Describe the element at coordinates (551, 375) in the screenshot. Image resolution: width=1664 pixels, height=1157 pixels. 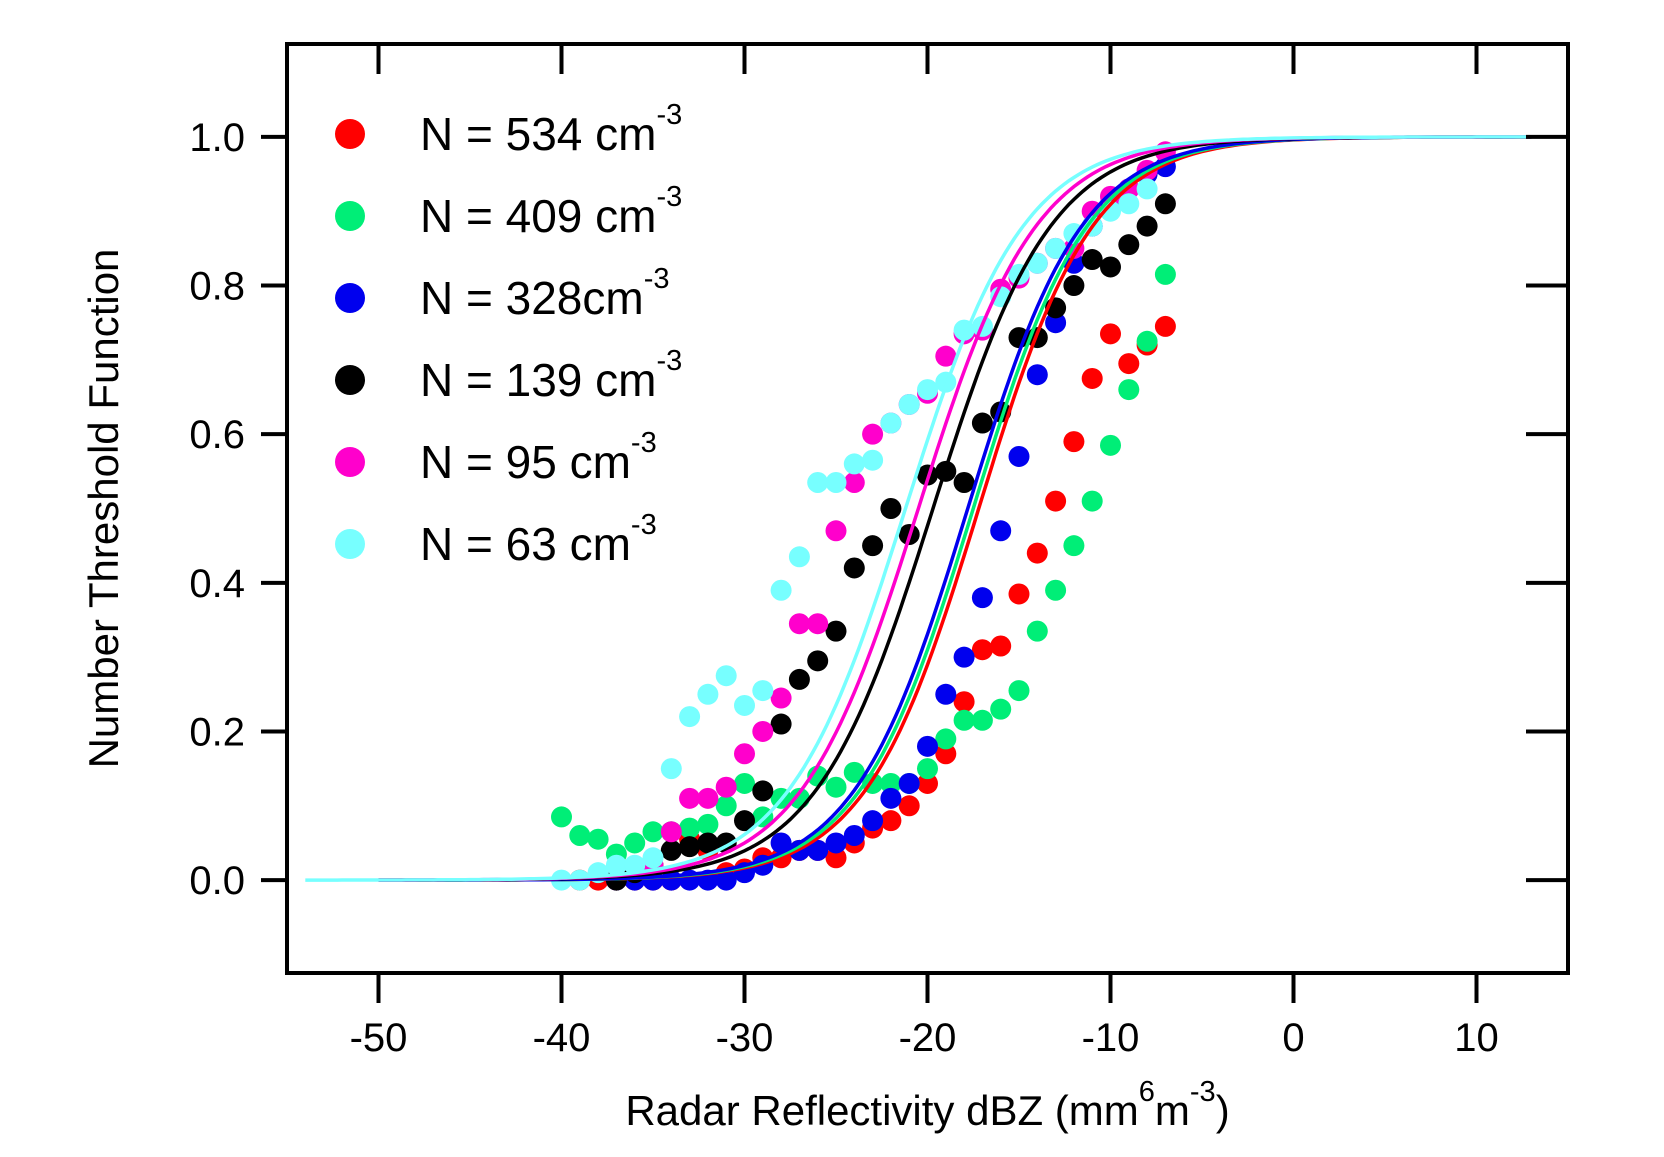
I see `legend-label: N = 139 cm-3` at that location.